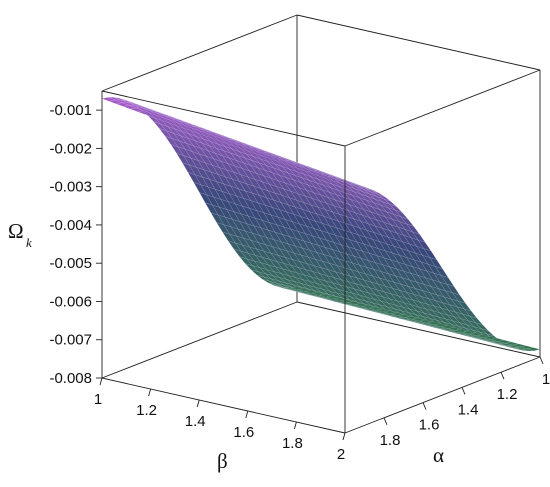  I want to click on alpha-tick-label: 1.2, so click(507, 394).